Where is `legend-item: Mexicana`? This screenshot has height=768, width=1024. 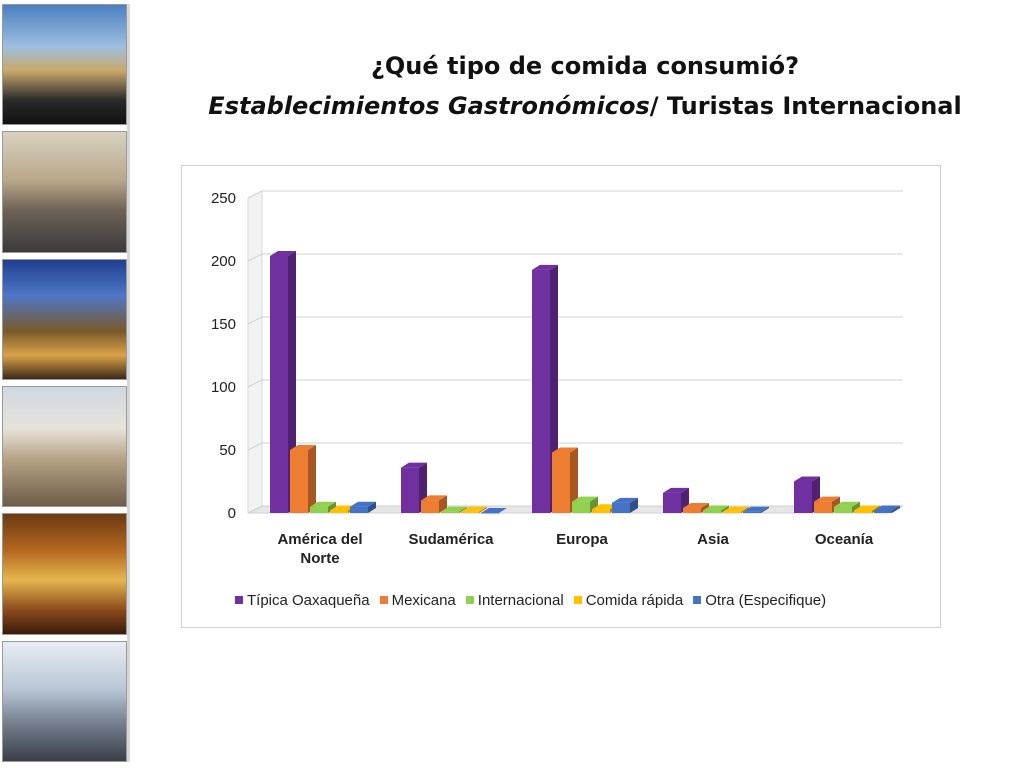 legend-item: Mexicana is located at coordinates (417, 600).